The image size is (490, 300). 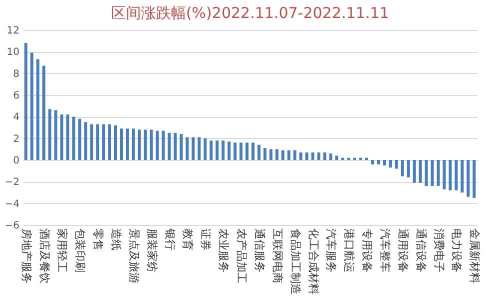 I want to click on x-tick-label: 通用设备, so click(x=403, y=250).